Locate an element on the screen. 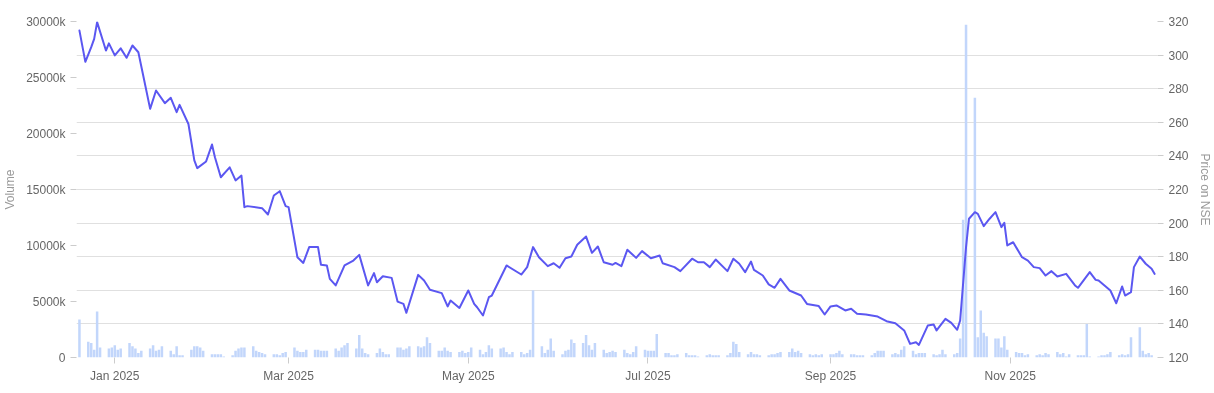 Image resolution: width=1214 pixels, height=393 pixels. x-tick-label: Mar 2025 is located at coordinates (289, 375).